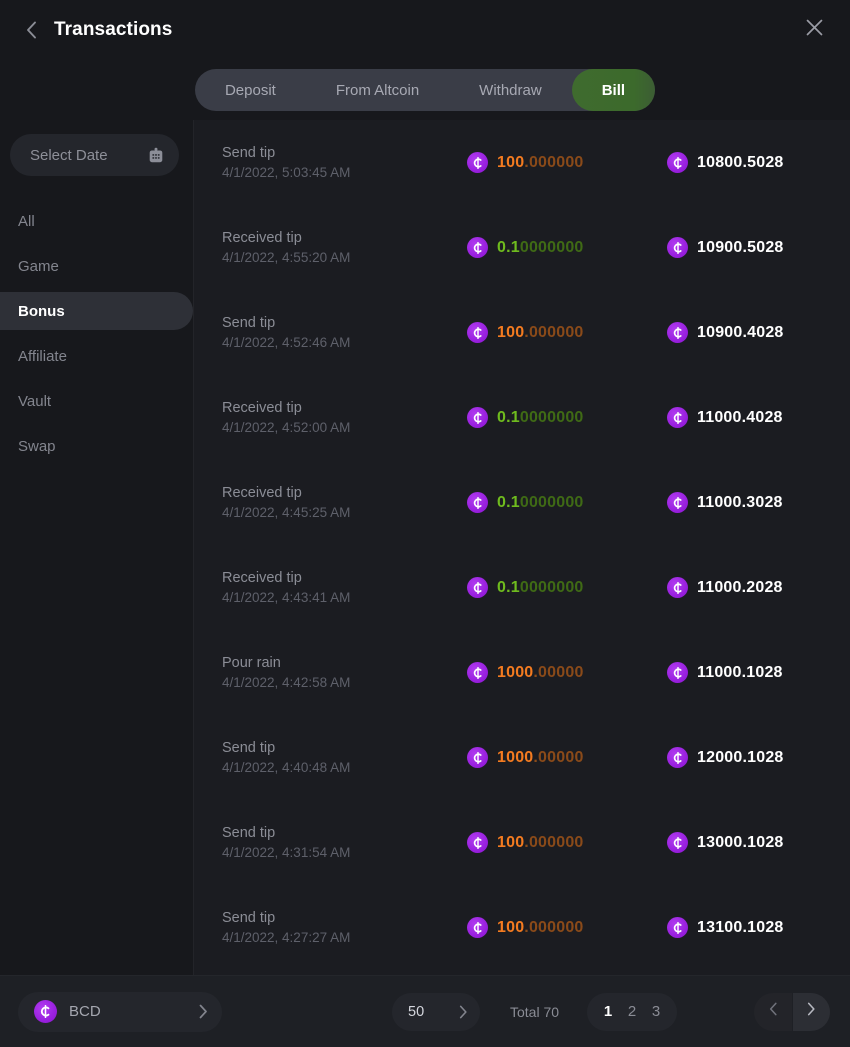 The image size is (850, 1047). Describe the element at coordinates (747, 162) in the screenshot. I see `transaction-balance: 10800.5028` at that location.